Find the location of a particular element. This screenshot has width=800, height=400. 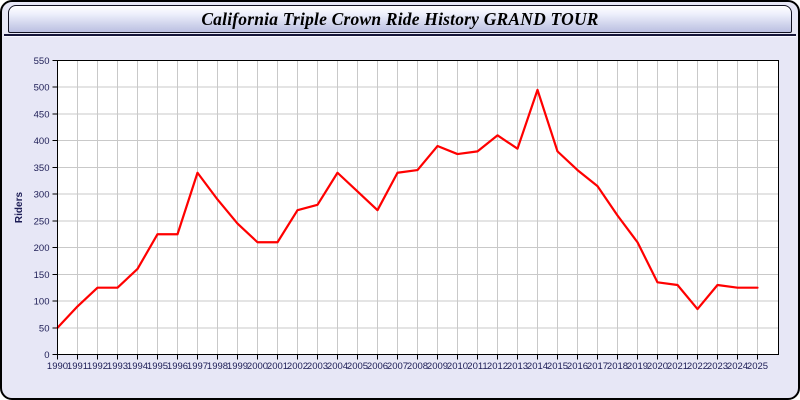

y-tick-label: 100 is located at coordinates (42, 302).